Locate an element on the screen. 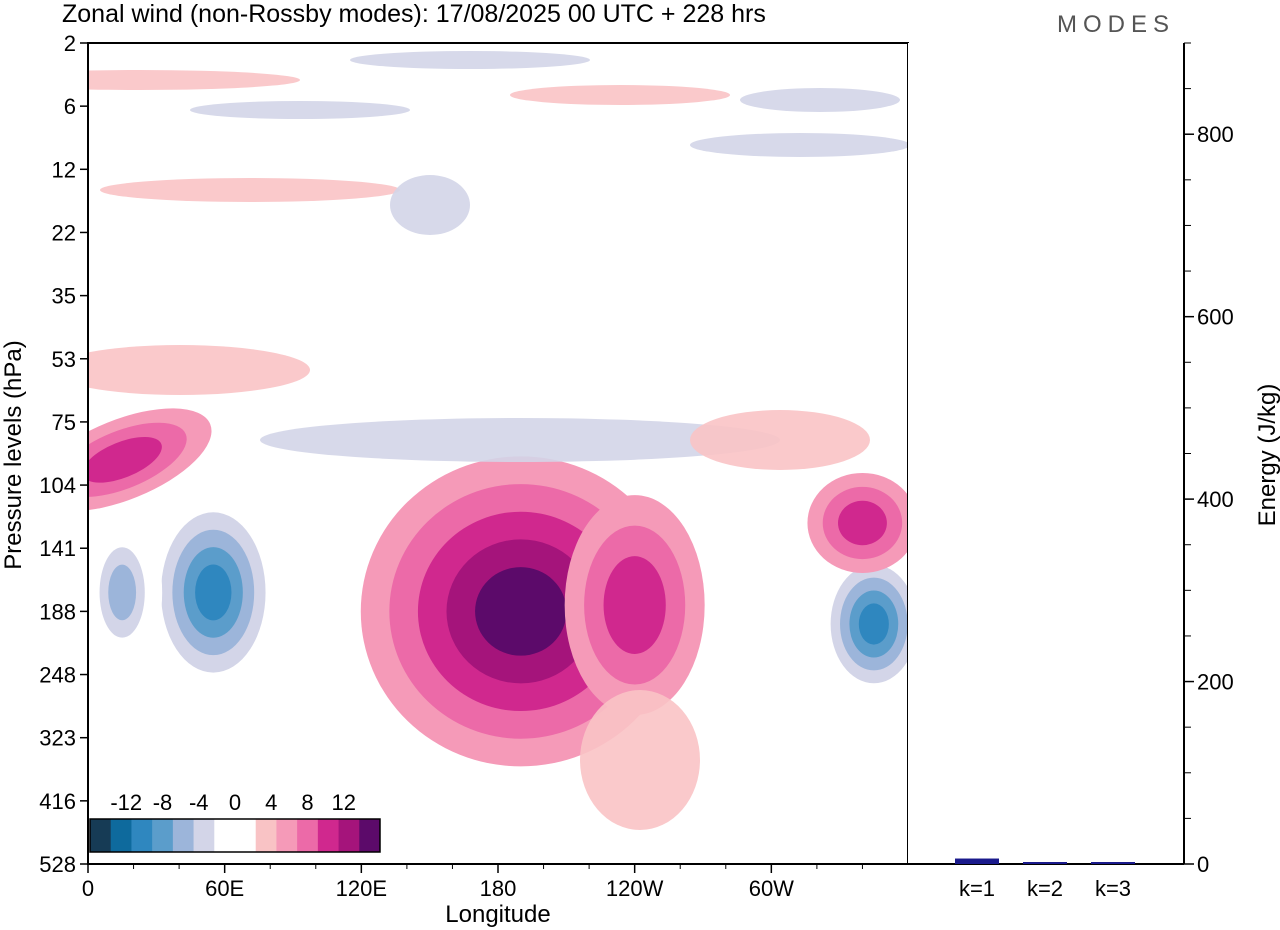 This screenshot has width=1280, height=930. x-tick-label: 120E is located at coordinates (361, 888).